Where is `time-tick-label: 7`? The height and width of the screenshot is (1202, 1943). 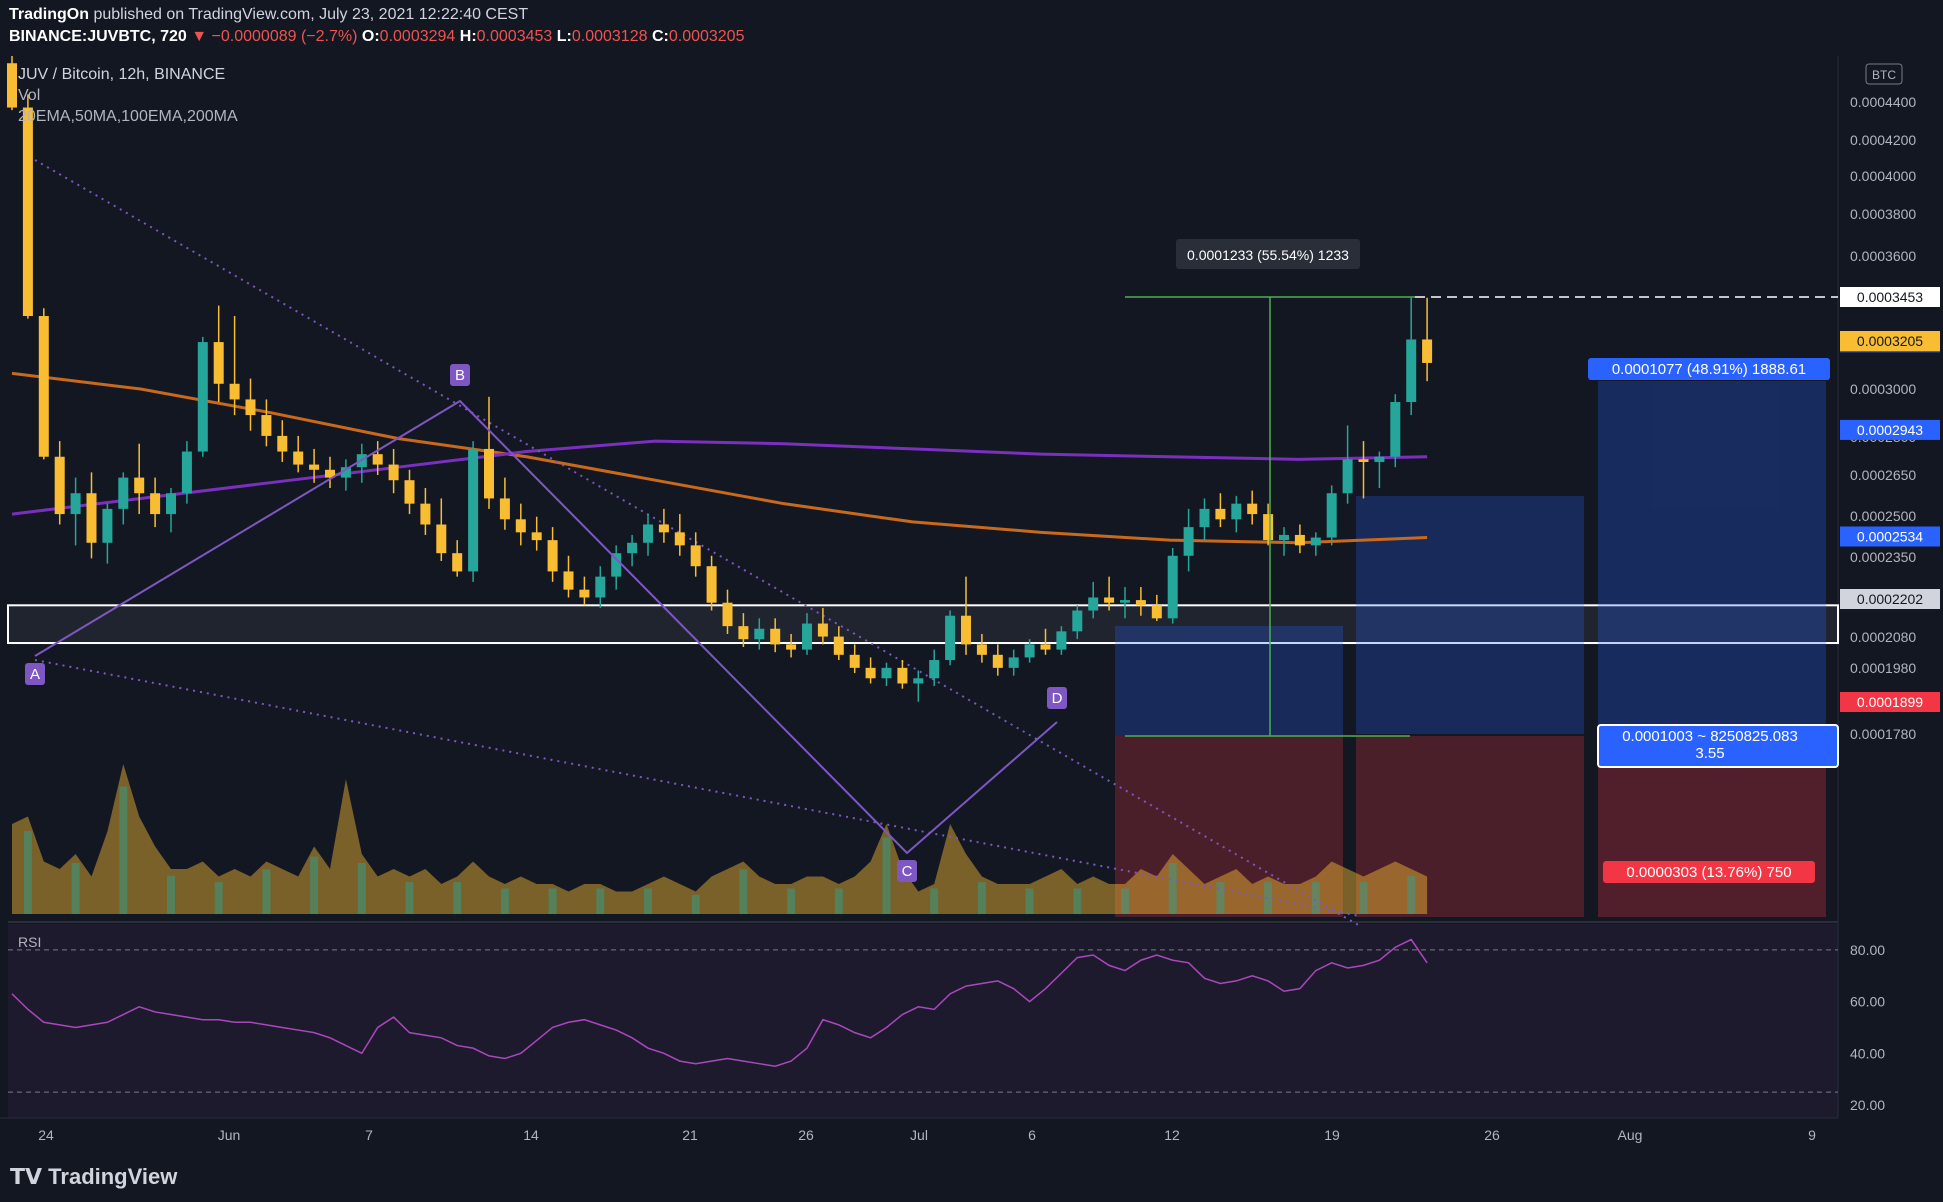 time-tick-label: 7 is located at coordinates (369, 1135).